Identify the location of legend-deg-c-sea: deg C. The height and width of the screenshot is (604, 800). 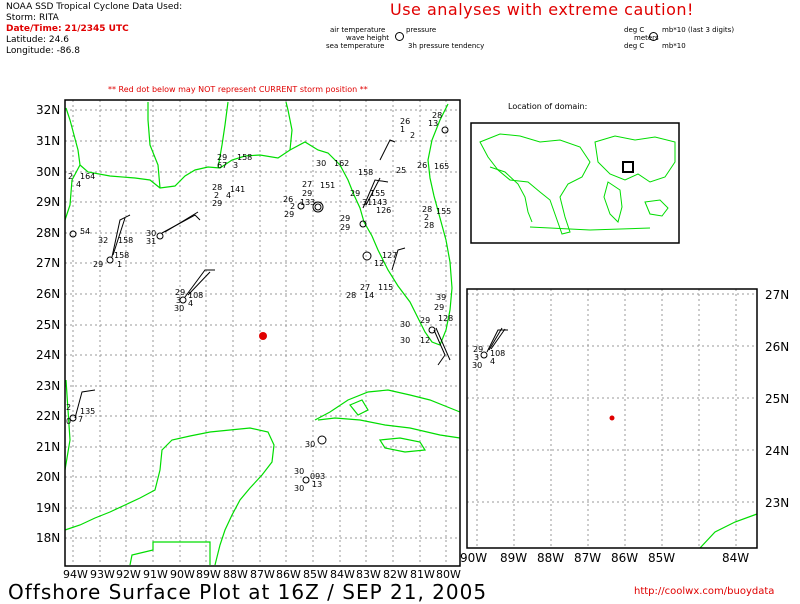
(634, 46).